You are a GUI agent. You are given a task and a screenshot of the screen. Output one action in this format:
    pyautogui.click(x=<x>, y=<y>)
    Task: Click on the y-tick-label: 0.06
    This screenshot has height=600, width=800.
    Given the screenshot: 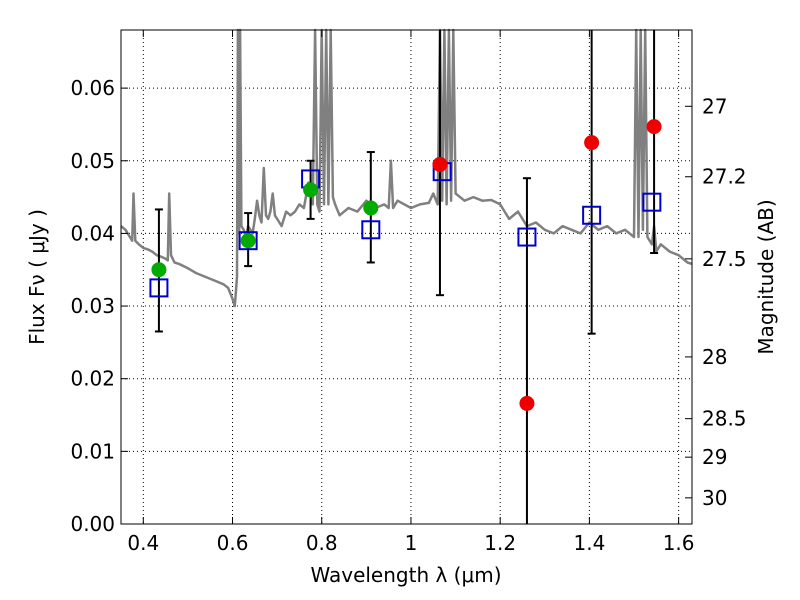 What is the action you would take?
    pyautogui.click(x=92, y=88)
    